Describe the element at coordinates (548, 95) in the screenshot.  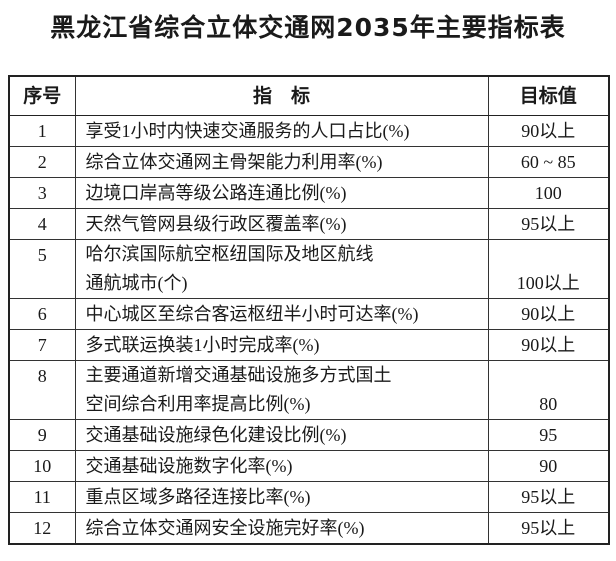
I see `header-cell: 目标值` at that location.